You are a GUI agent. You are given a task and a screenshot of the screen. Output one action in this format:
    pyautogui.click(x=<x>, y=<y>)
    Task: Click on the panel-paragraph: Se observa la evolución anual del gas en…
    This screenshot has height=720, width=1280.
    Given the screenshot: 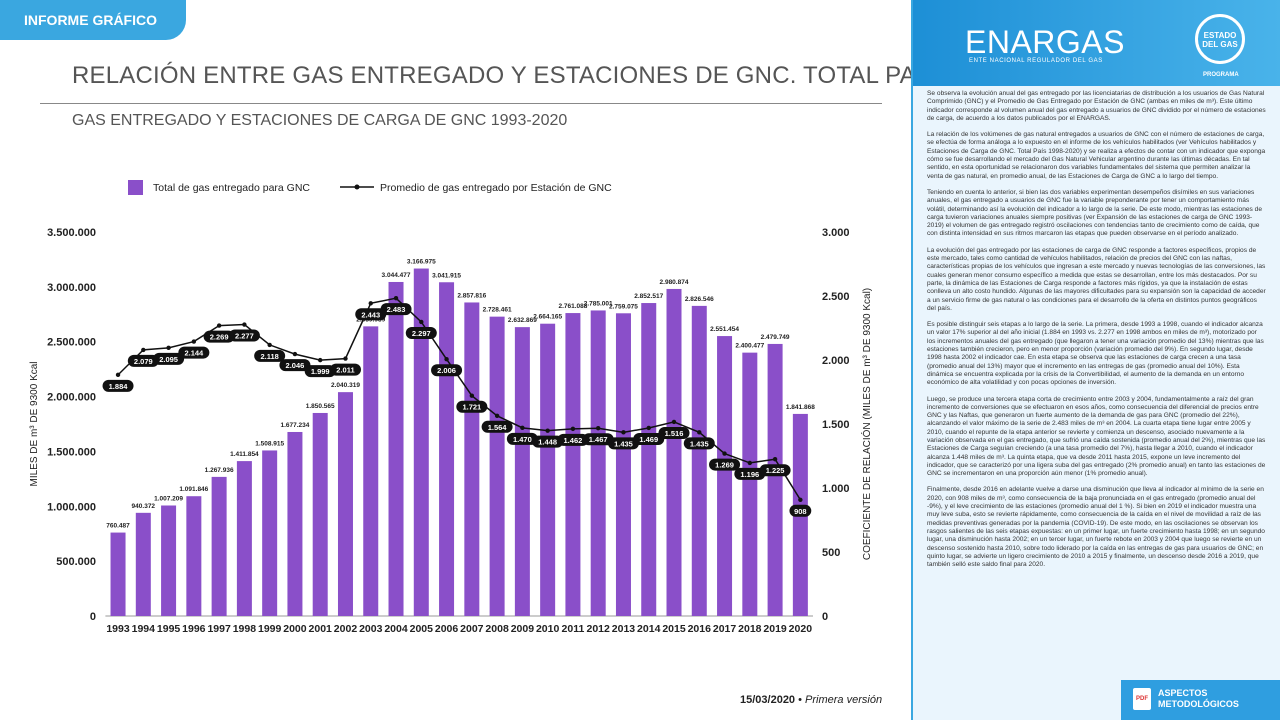 What is the action you would take?
    pyautogui.click(x=1096, y=106)
    